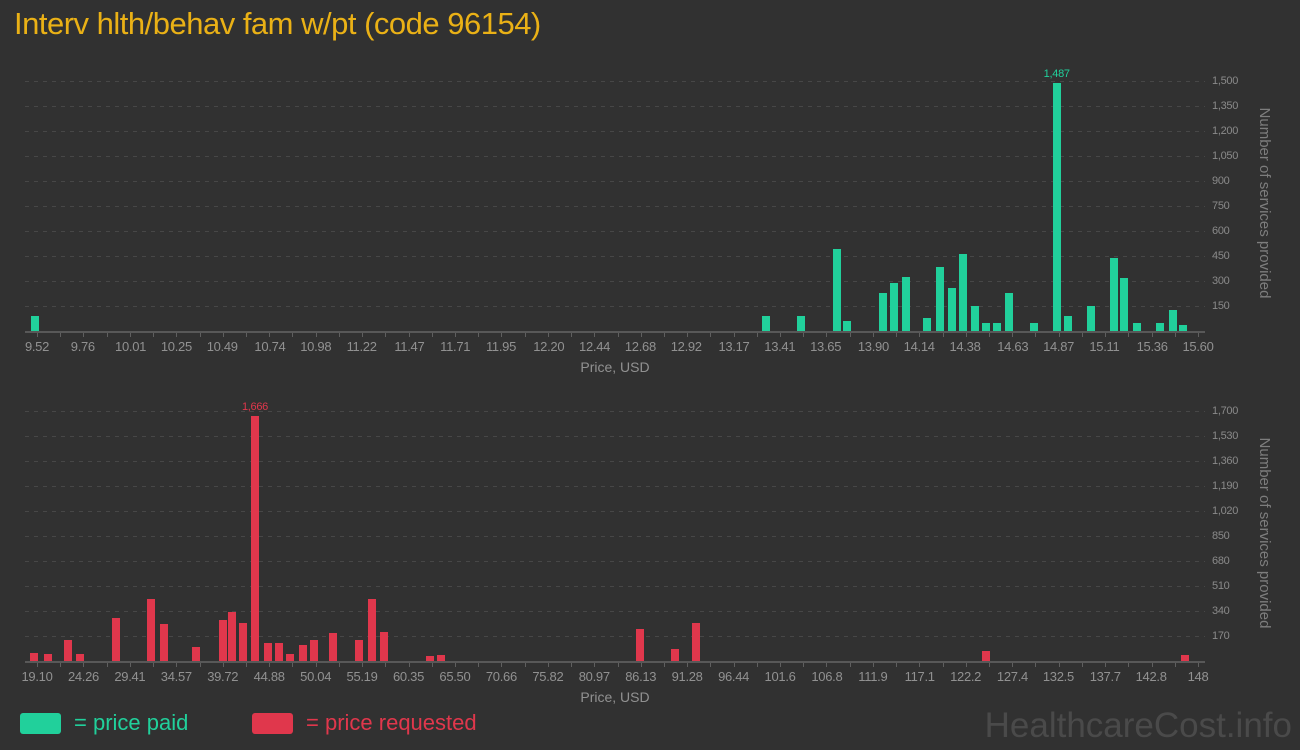 The width and height of the screenshot is (1300, 750). Describe the element at coordinates (1221, 610) in the screenshot. I see `y-tick-label: 340` at that location.